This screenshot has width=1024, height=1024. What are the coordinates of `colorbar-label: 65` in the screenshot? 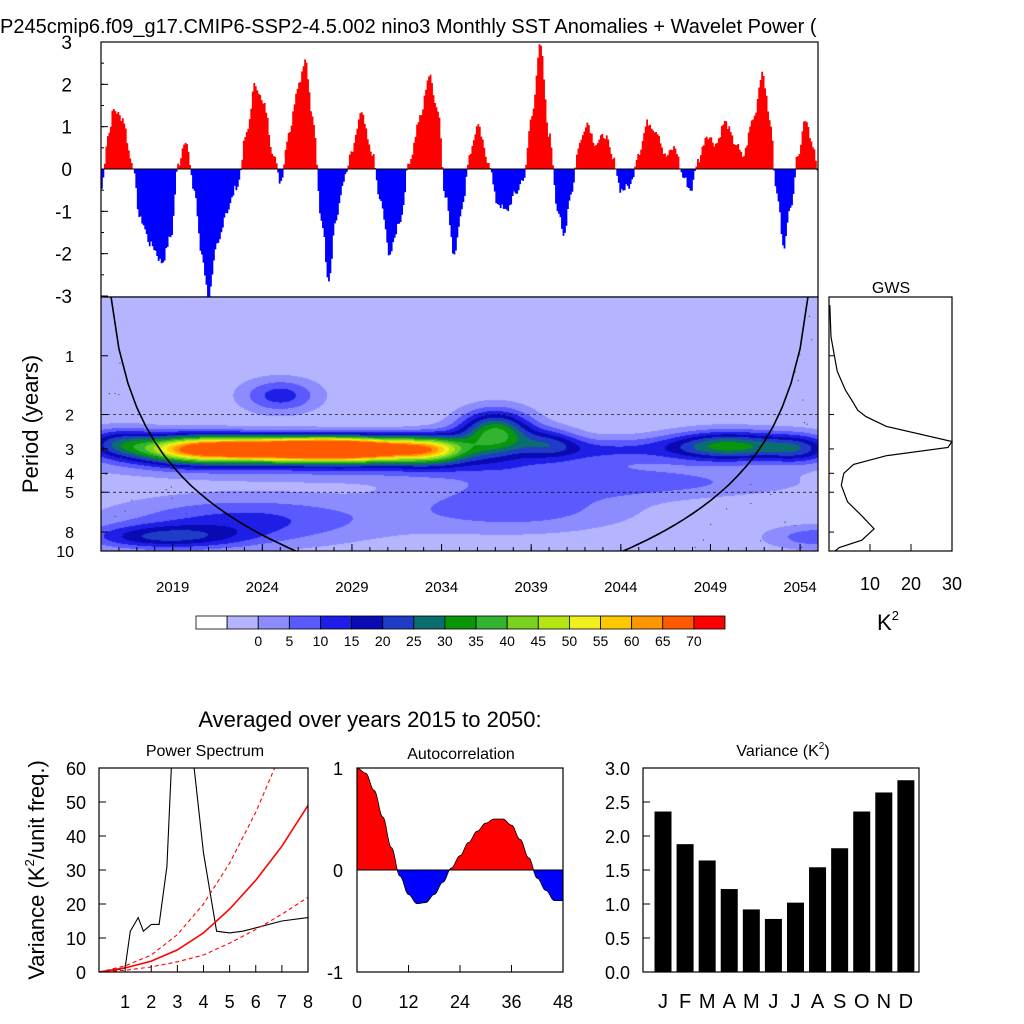 It's located at (663, 641).